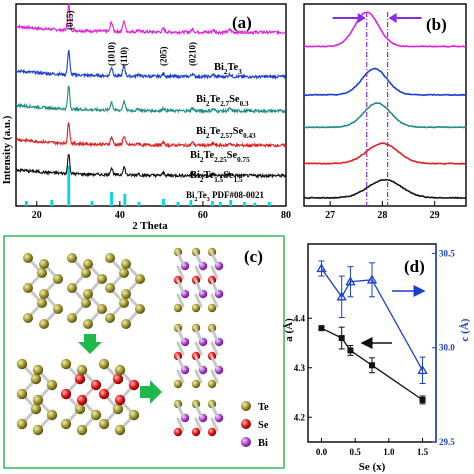 The image size is (474, 474). What do you see at coordinates (263, 425) in the screenshot?
I see `legend-label-se: Se` at bounding box center [263, 425].